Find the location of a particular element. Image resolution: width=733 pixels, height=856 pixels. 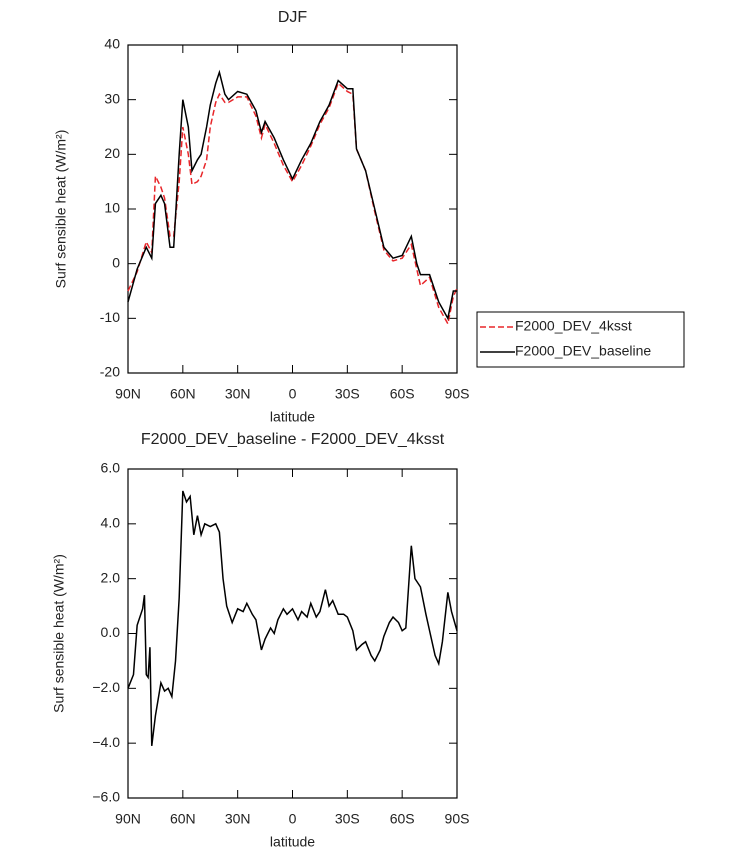

y-tick-label: 0.0 is located at coordinates (111, 632).